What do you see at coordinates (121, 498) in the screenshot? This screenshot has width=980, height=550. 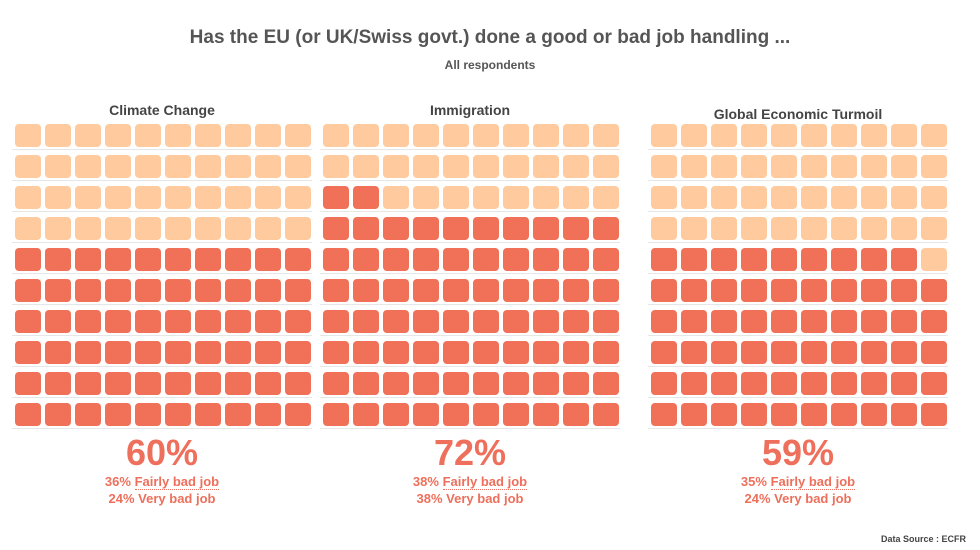 I see `very-bad-pct: 24%` at bounding box center [121, 498].